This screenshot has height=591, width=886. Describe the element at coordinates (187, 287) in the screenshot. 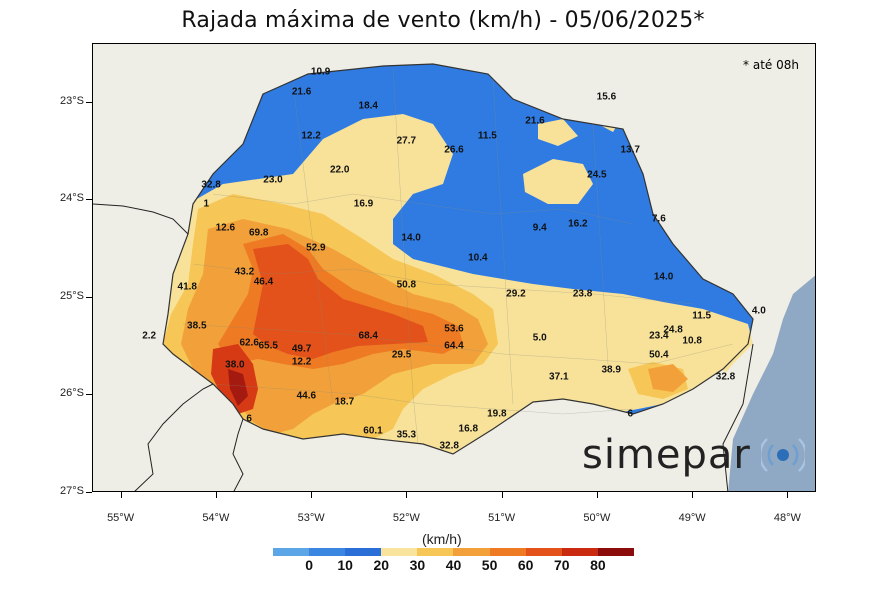

I see `station-value: 41.8` at that location.